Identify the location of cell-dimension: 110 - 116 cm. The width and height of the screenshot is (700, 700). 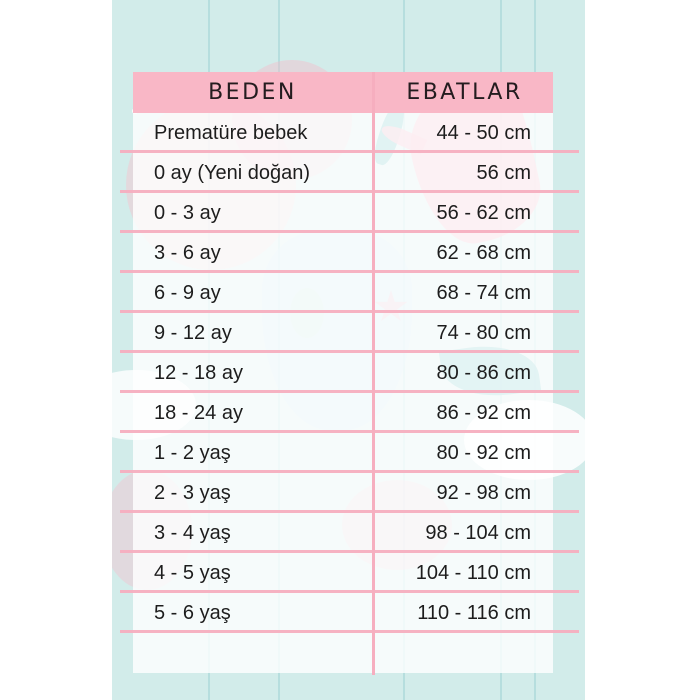
(474, 612).